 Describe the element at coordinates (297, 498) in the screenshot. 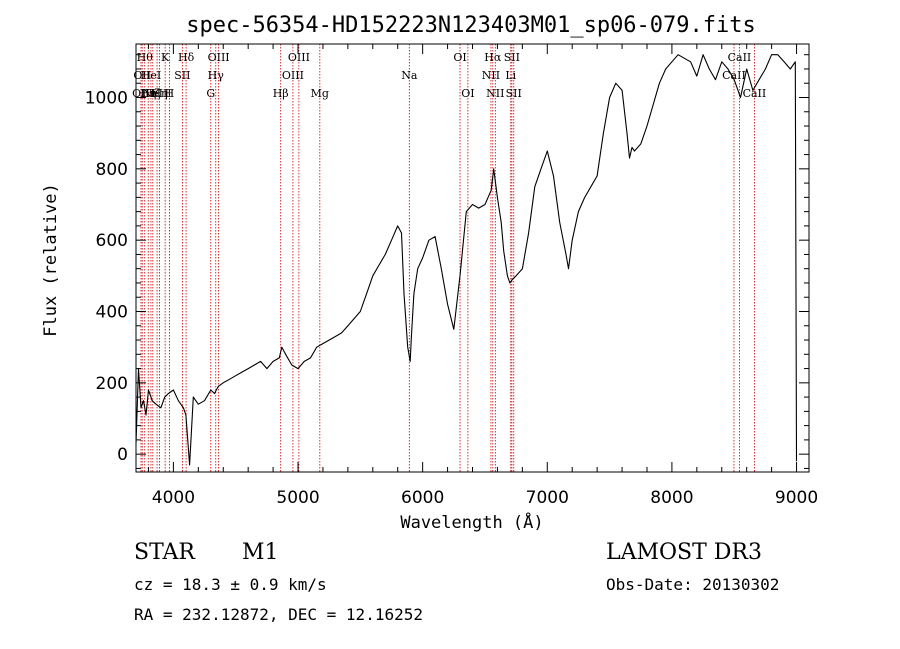

I see `x-tick-label: 5000` at that location.